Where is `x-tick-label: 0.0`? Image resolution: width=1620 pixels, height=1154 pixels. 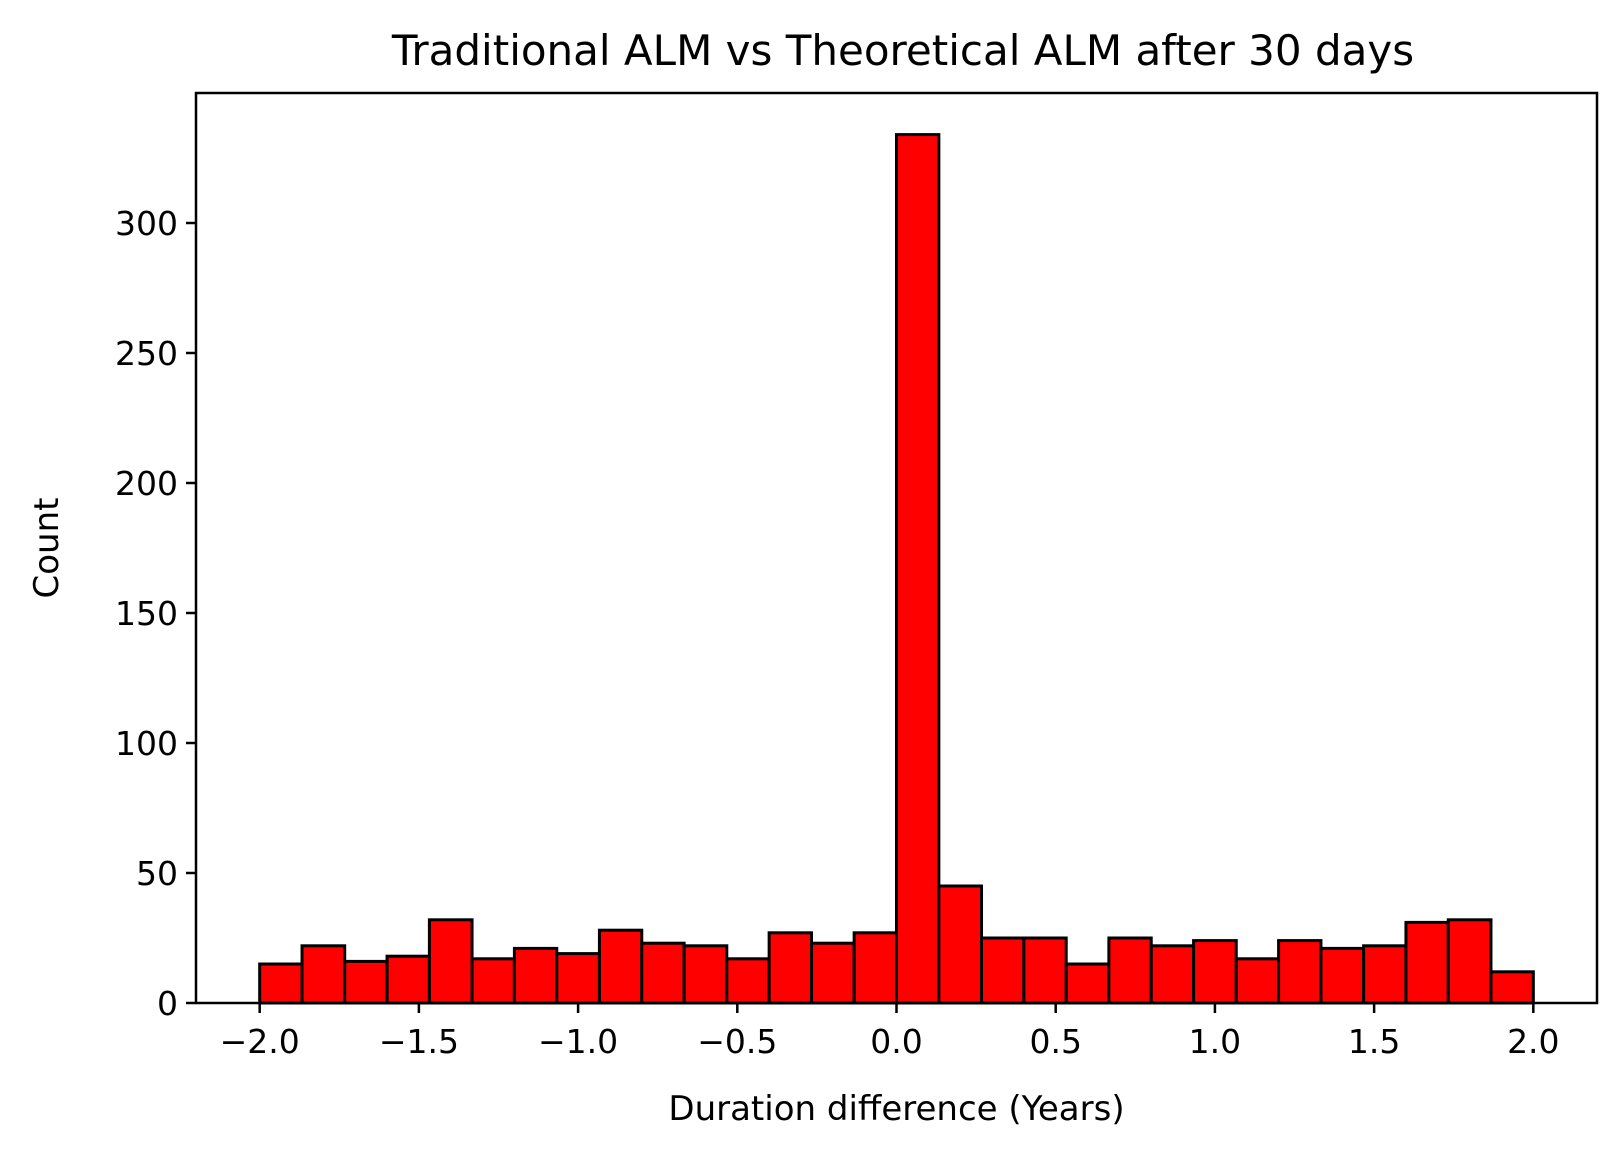
x-tick-label: 0.0 is located at coordinates (896, 1041).